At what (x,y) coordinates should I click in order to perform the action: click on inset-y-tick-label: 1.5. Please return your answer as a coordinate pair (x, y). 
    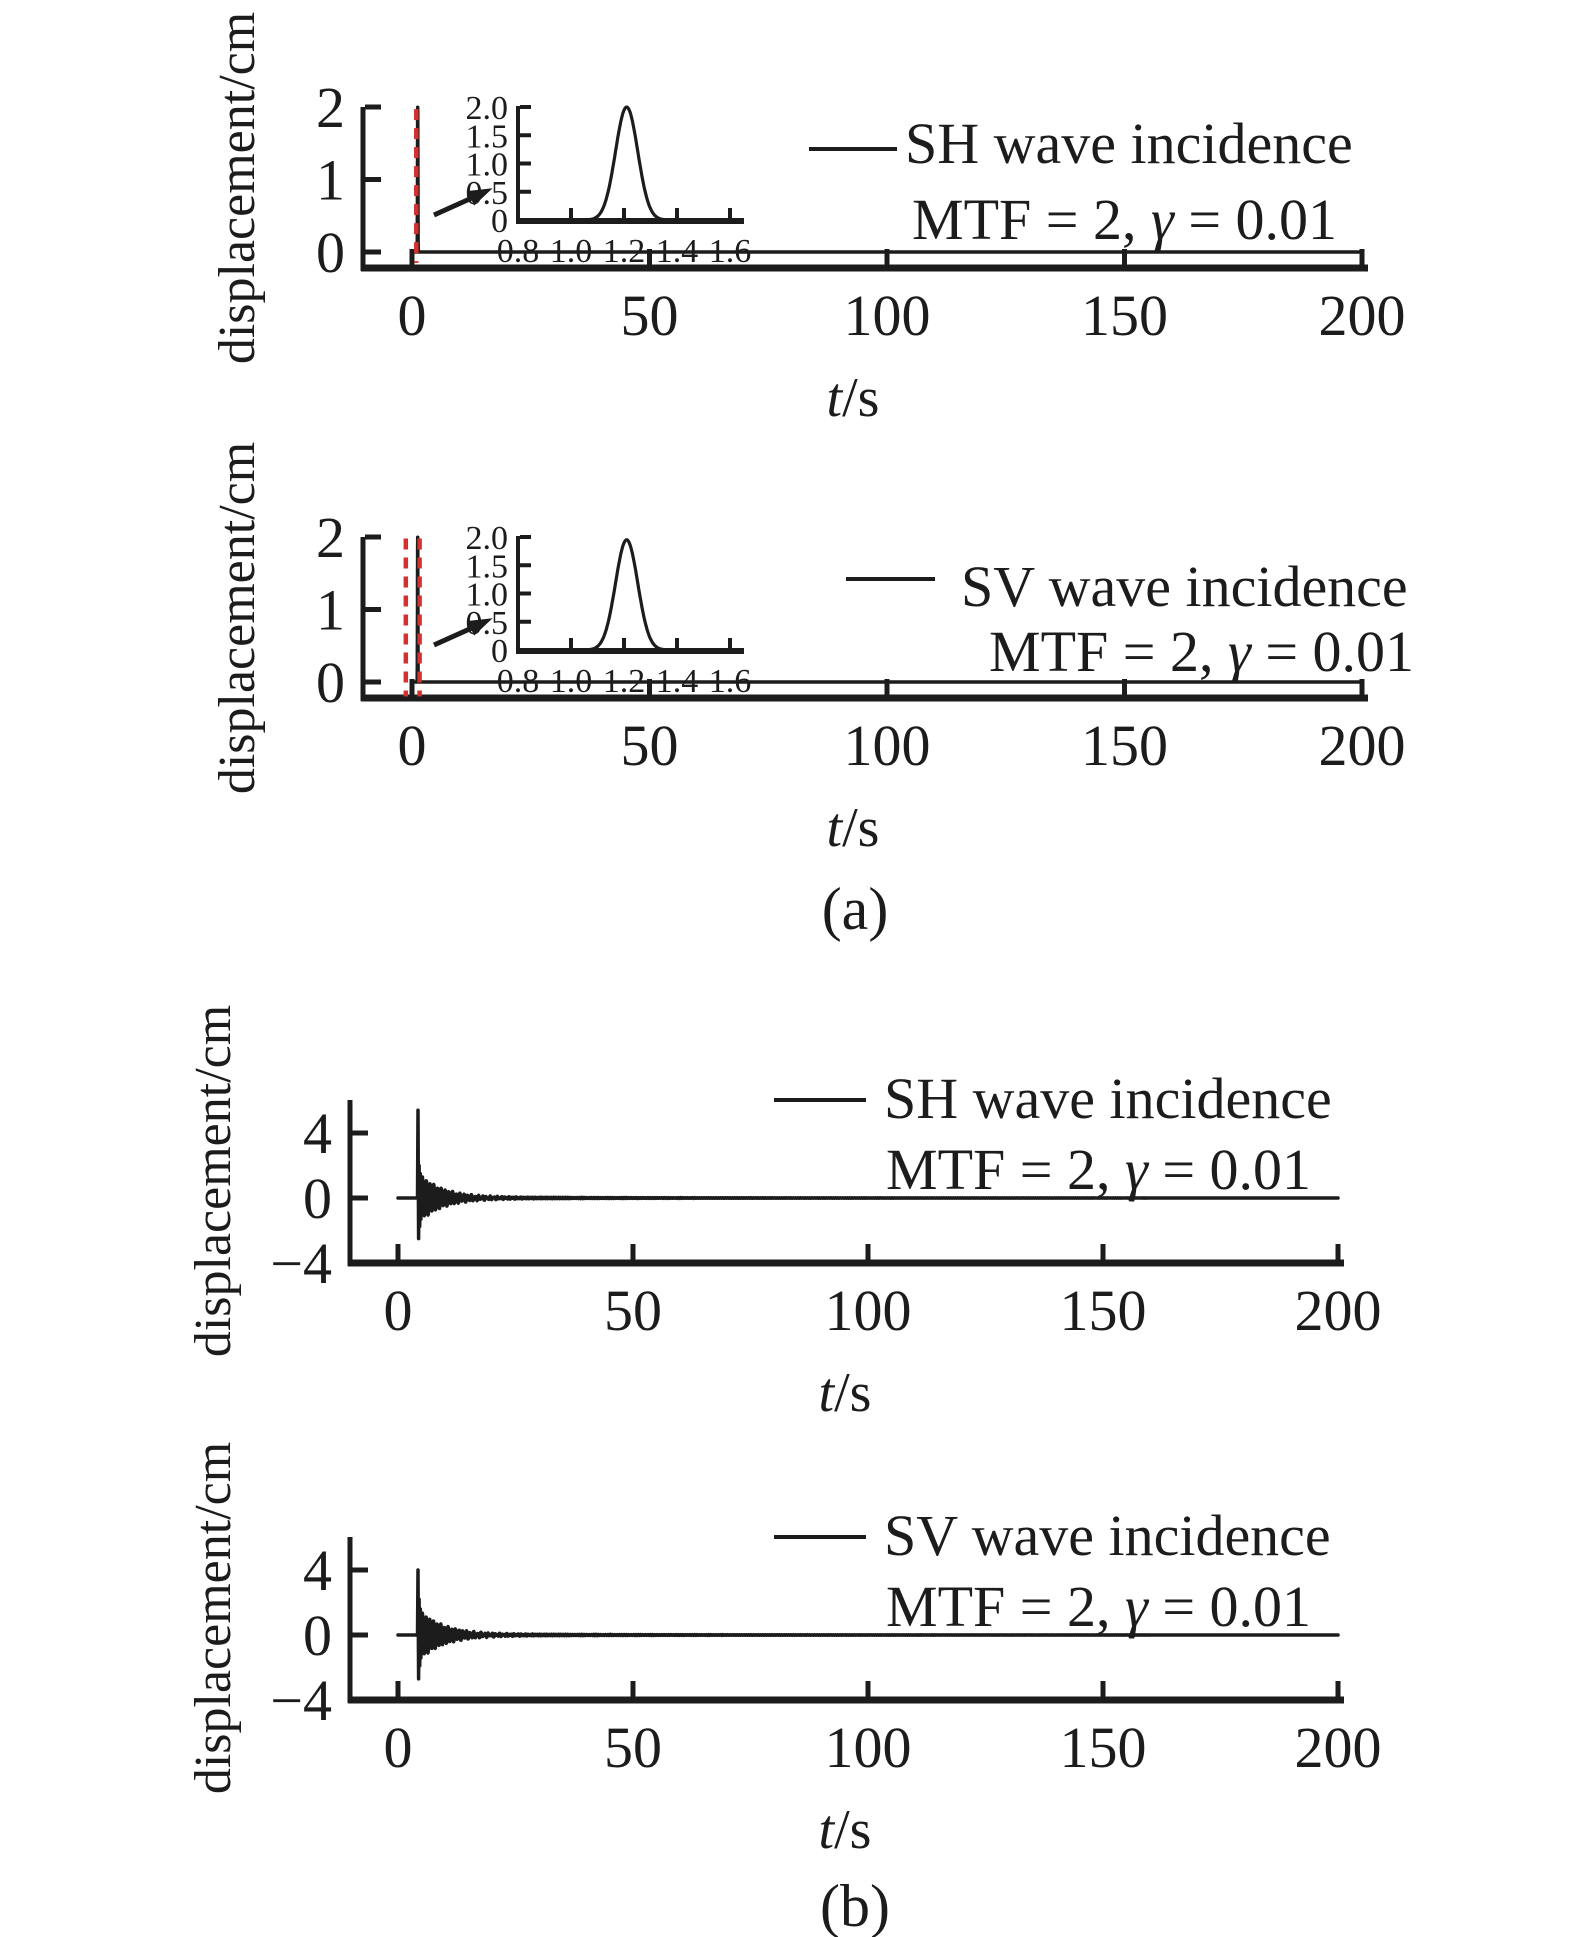
    Looking at the image, I should click on (487, 566).